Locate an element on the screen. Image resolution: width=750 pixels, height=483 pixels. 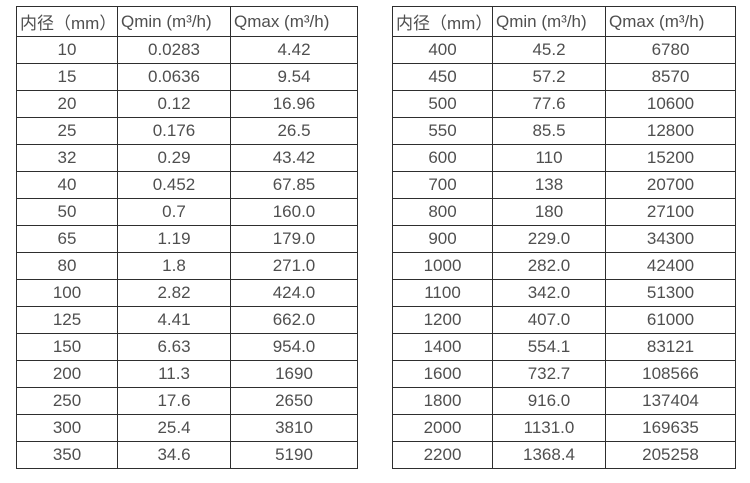
cell: 2.82 is located at coordinates (174, 293).